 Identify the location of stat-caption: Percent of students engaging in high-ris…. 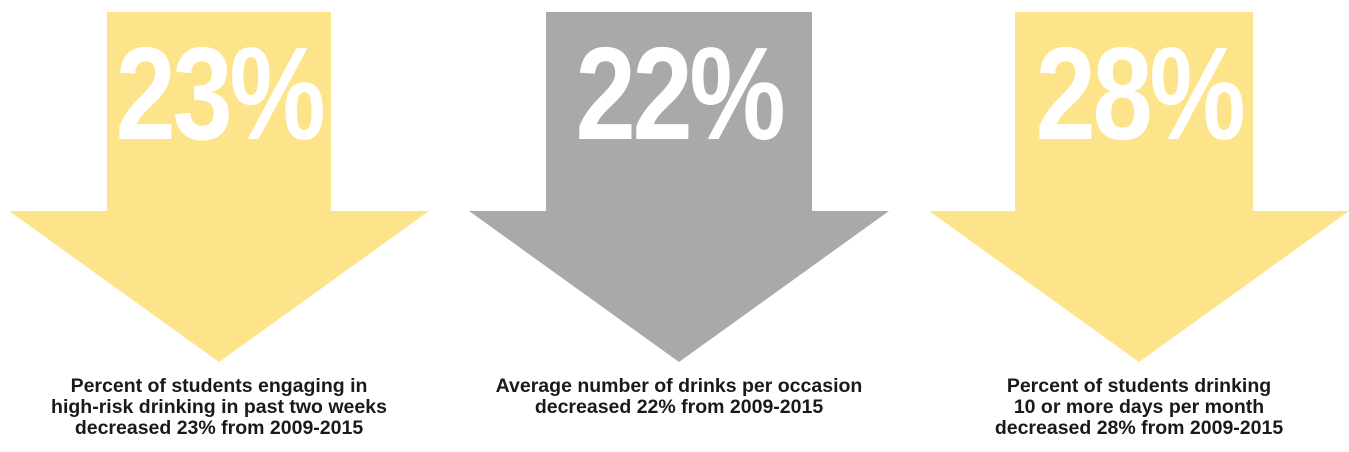
(219, 407).